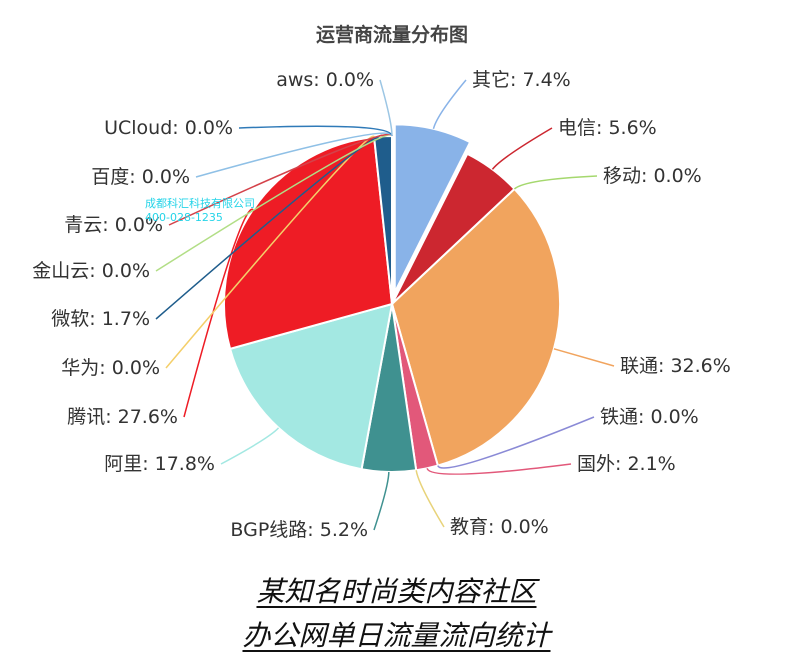  What do you see at coordinates (522, 148) in the screenshot?
I see `leader-line-电信` at bounding box center [522, 148].